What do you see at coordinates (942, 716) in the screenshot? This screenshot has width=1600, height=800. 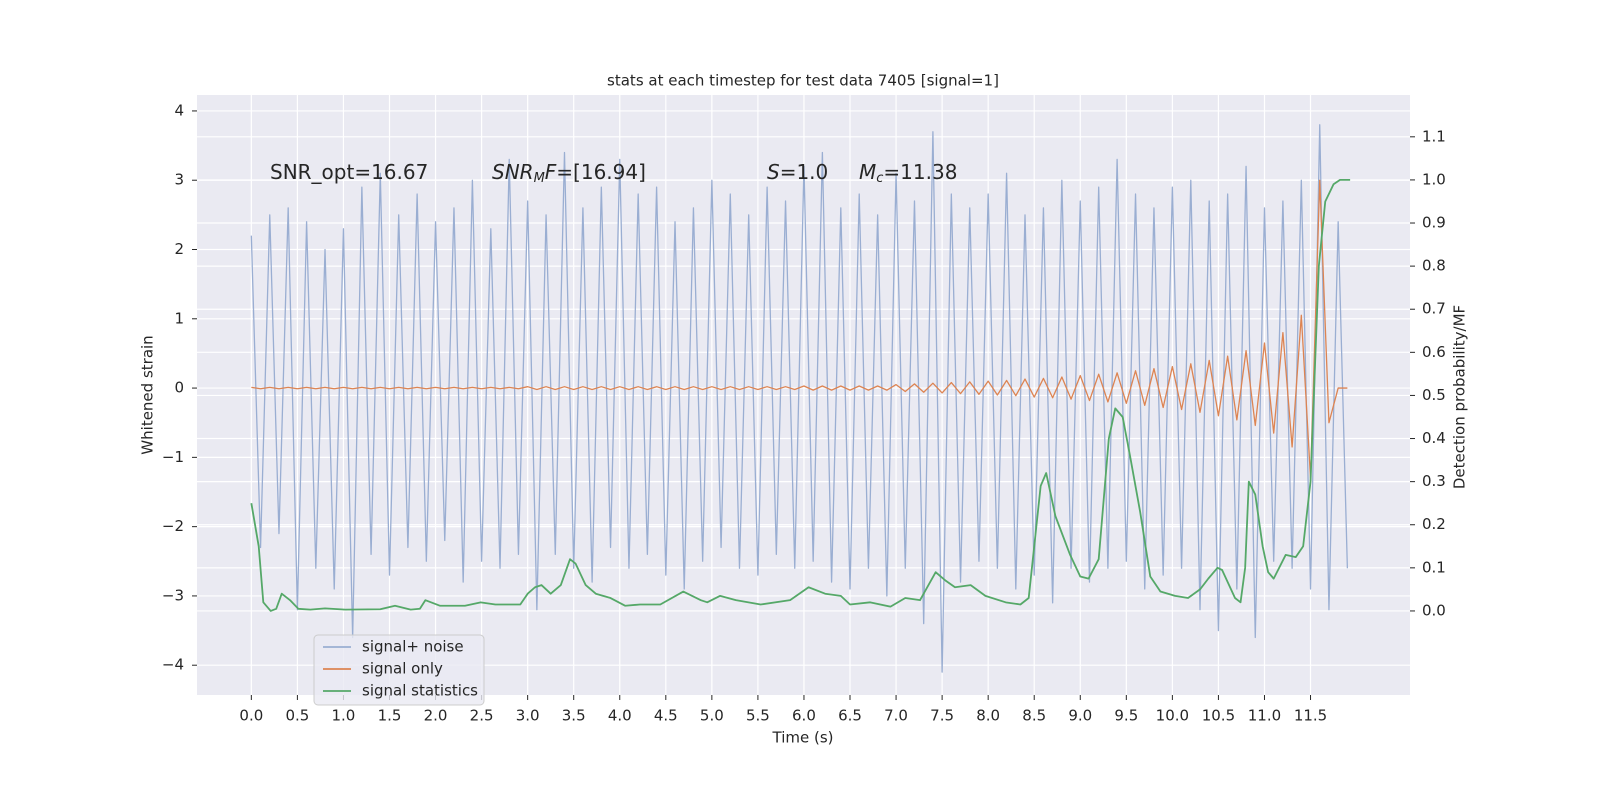 I see `x-tick-label: 7.5` at bounding box center [942, 716].